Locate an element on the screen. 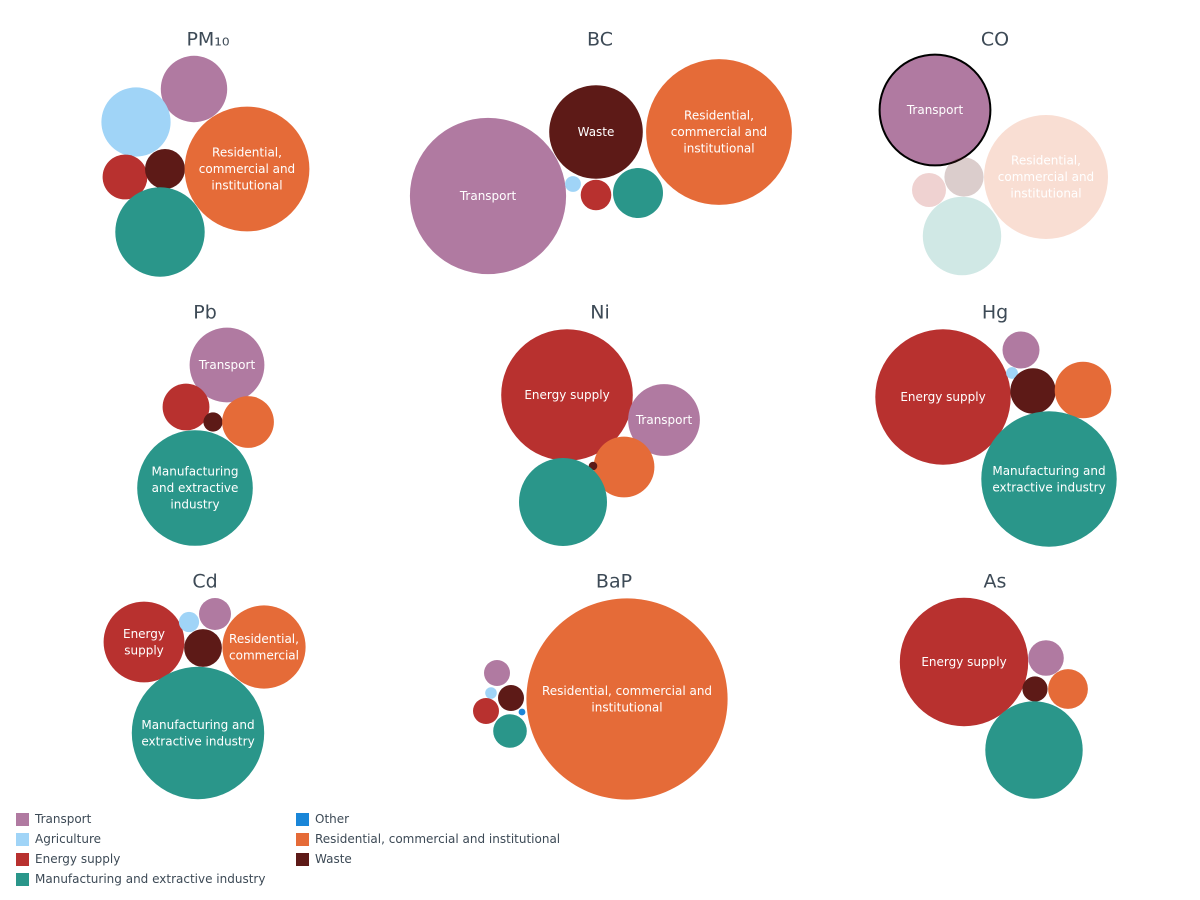  bubble-label-line: Residential, commercial and is located at coordinates (627, 690).